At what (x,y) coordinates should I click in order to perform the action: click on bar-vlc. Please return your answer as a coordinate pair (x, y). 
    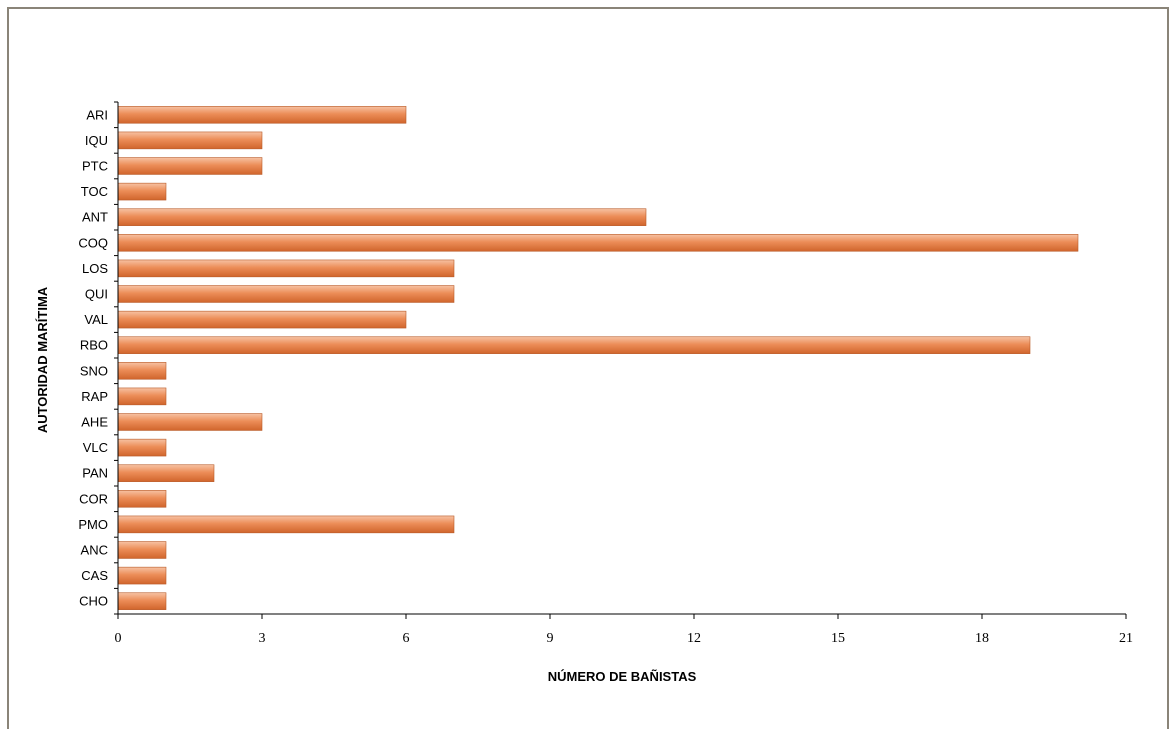
    Looking at the image, I should click on (142, 447).